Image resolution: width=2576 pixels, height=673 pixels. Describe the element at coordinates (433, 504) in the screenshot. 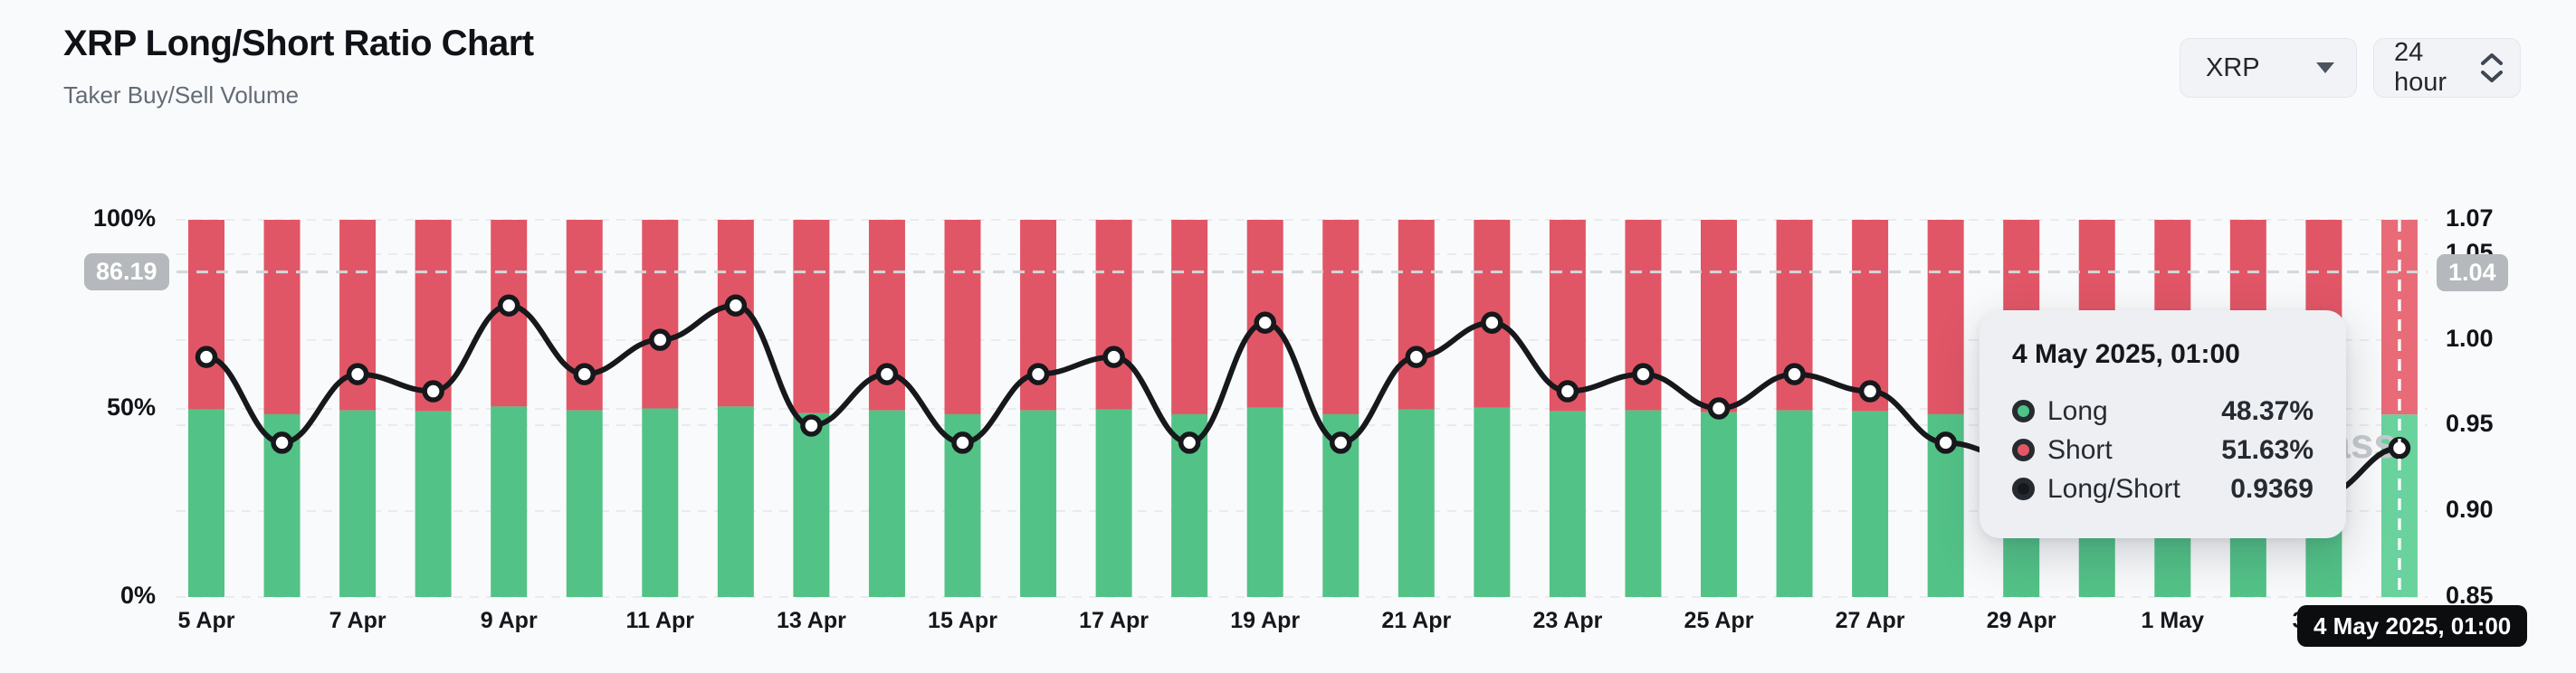

I see `bar-long-8 Apr` at that location.